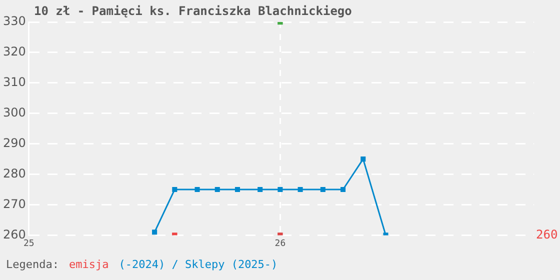 This screenshot has width=560, height=280. What do you see at coordinates (14, 173) in the screenshot?
I see `y-tick-label: 280` at bounding box center [14, 173].